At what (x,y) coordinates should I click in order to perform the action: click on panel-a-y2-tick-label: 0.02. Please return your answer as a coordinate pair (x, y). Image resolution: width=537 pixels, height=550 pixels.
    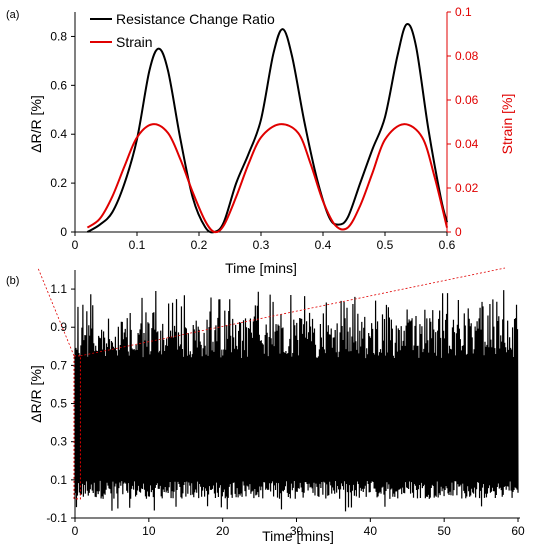
    Looking at the image, I should click on (467, 188).